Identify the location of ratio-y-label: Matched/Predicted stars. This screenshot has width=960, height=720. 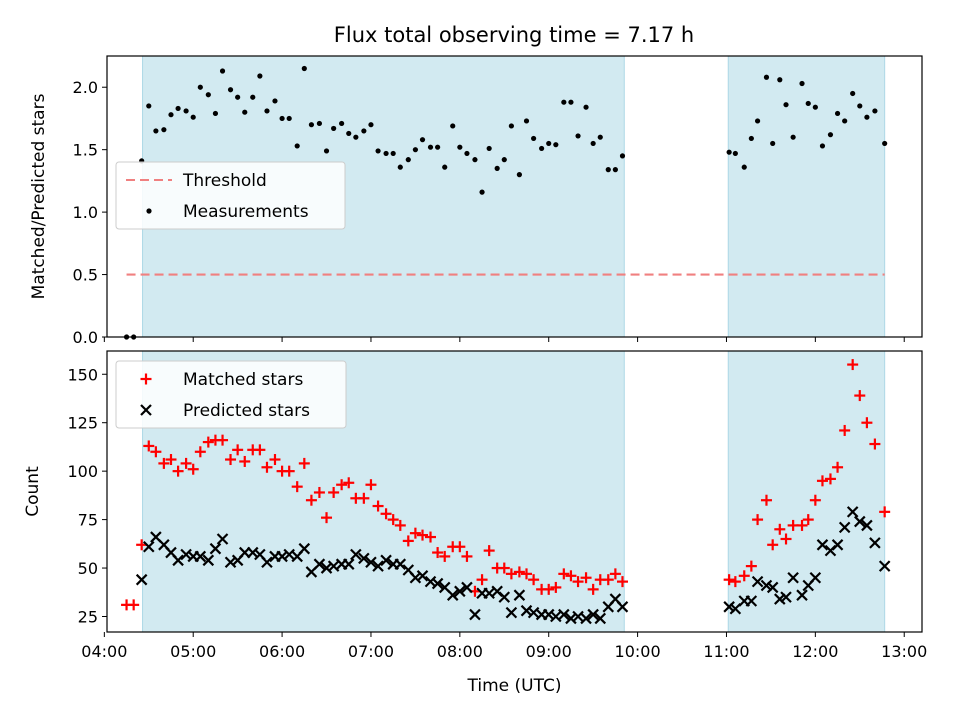
(39, 196).